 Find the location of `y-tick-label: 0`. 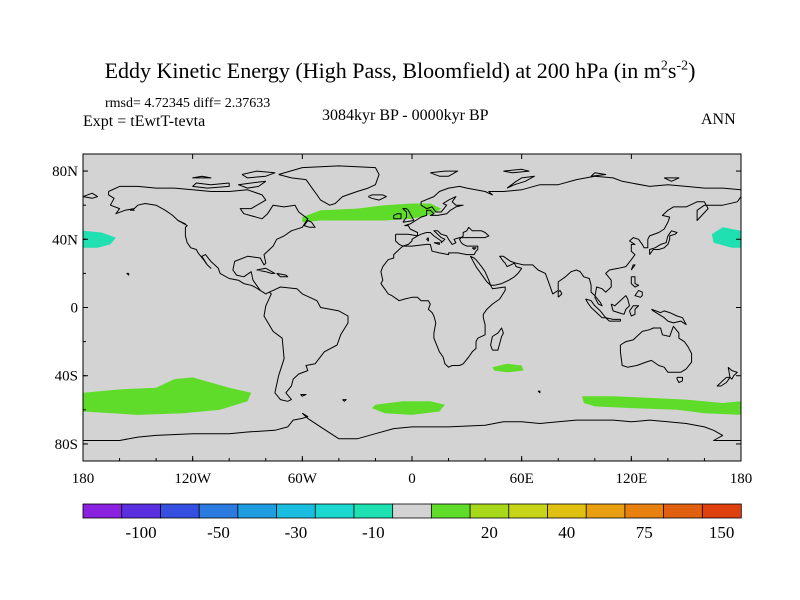

y-tick-label: 0 is located at coordinates (75, 309).